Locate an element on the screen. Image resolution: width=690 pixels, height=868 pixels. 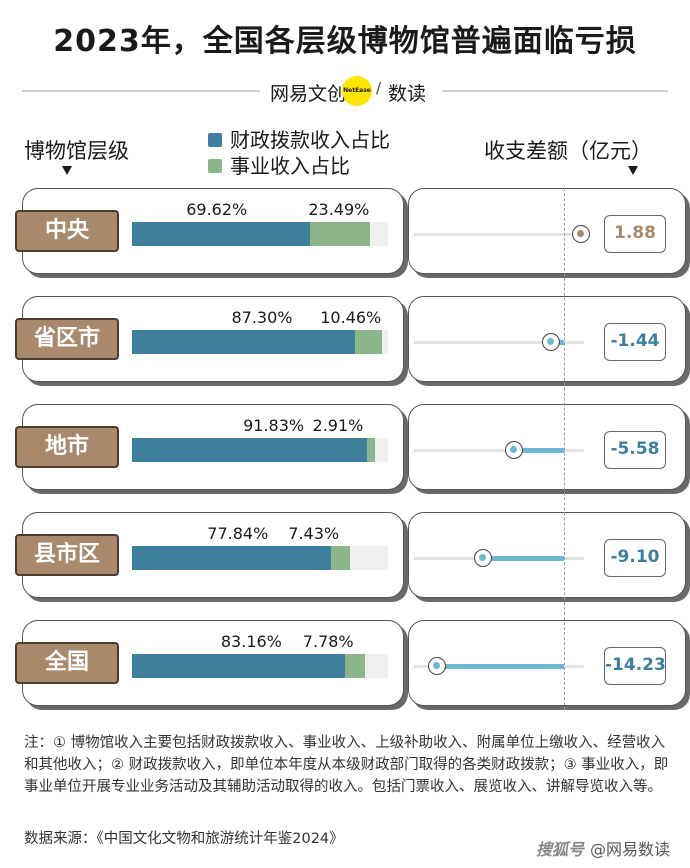
chart-row: 县市区 77.84% 7.43% -9.10 is located at coordinates (352, 557).